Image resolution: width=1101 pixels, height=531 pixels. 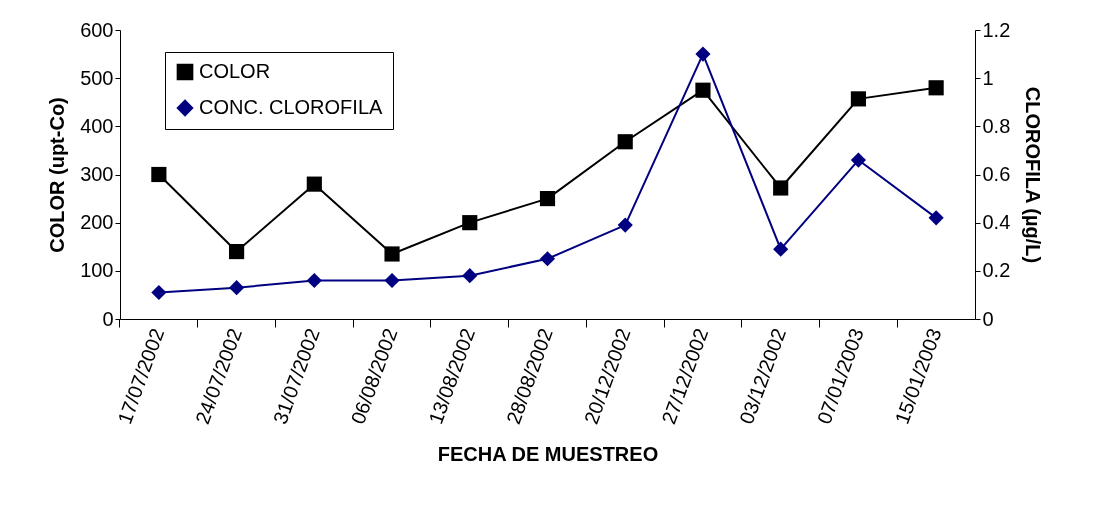 What do you see at coordinates (108, 318) in the screenshot?
I see `y-tick-label: 0` at bounding box center [108, 318].